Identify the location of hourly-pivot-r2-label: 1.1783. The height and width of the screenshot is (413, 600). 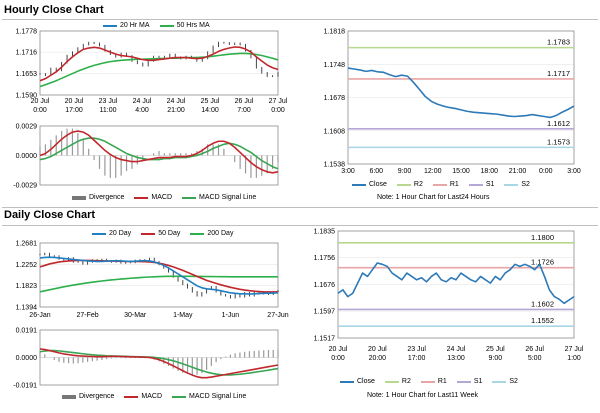
(558, 42).